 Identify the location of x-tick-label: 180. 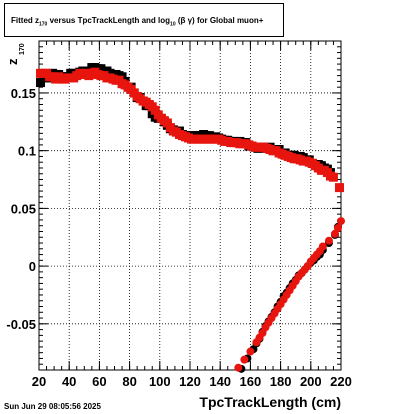
(281, 381).